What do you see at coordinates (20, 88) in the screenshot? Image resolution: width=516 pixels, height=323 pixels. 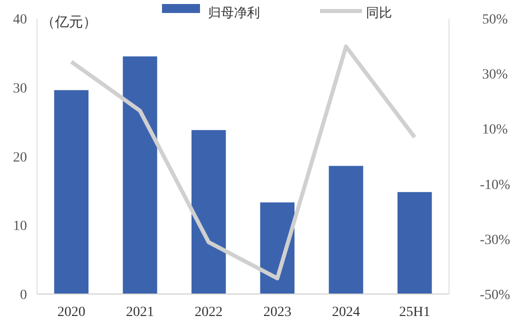 I see `y-tick-label: 30` at bounding box center [20, 88].